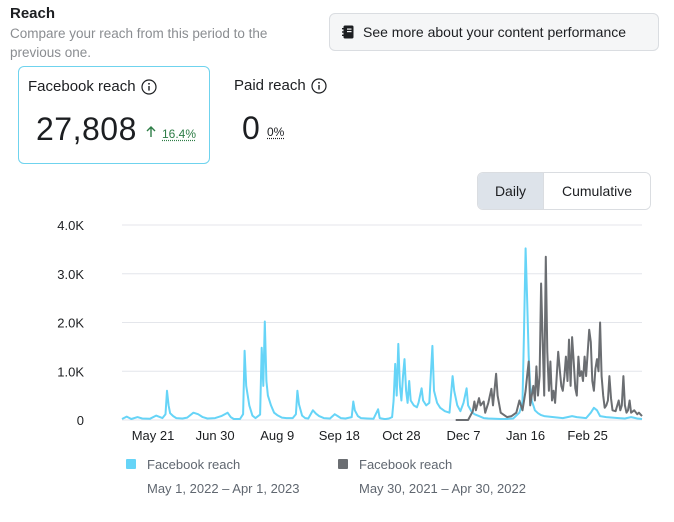 This screenshot has width=674, height=522. I want to click on x-tick-label: Jan 16, so click(525, 435).